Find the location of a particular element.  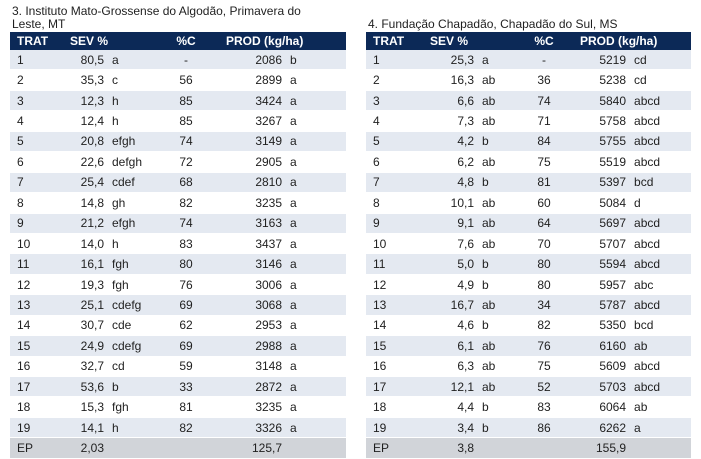

table-row: 13 25,1 cdefg 69 3068 a is located at coordinates (178, 305).